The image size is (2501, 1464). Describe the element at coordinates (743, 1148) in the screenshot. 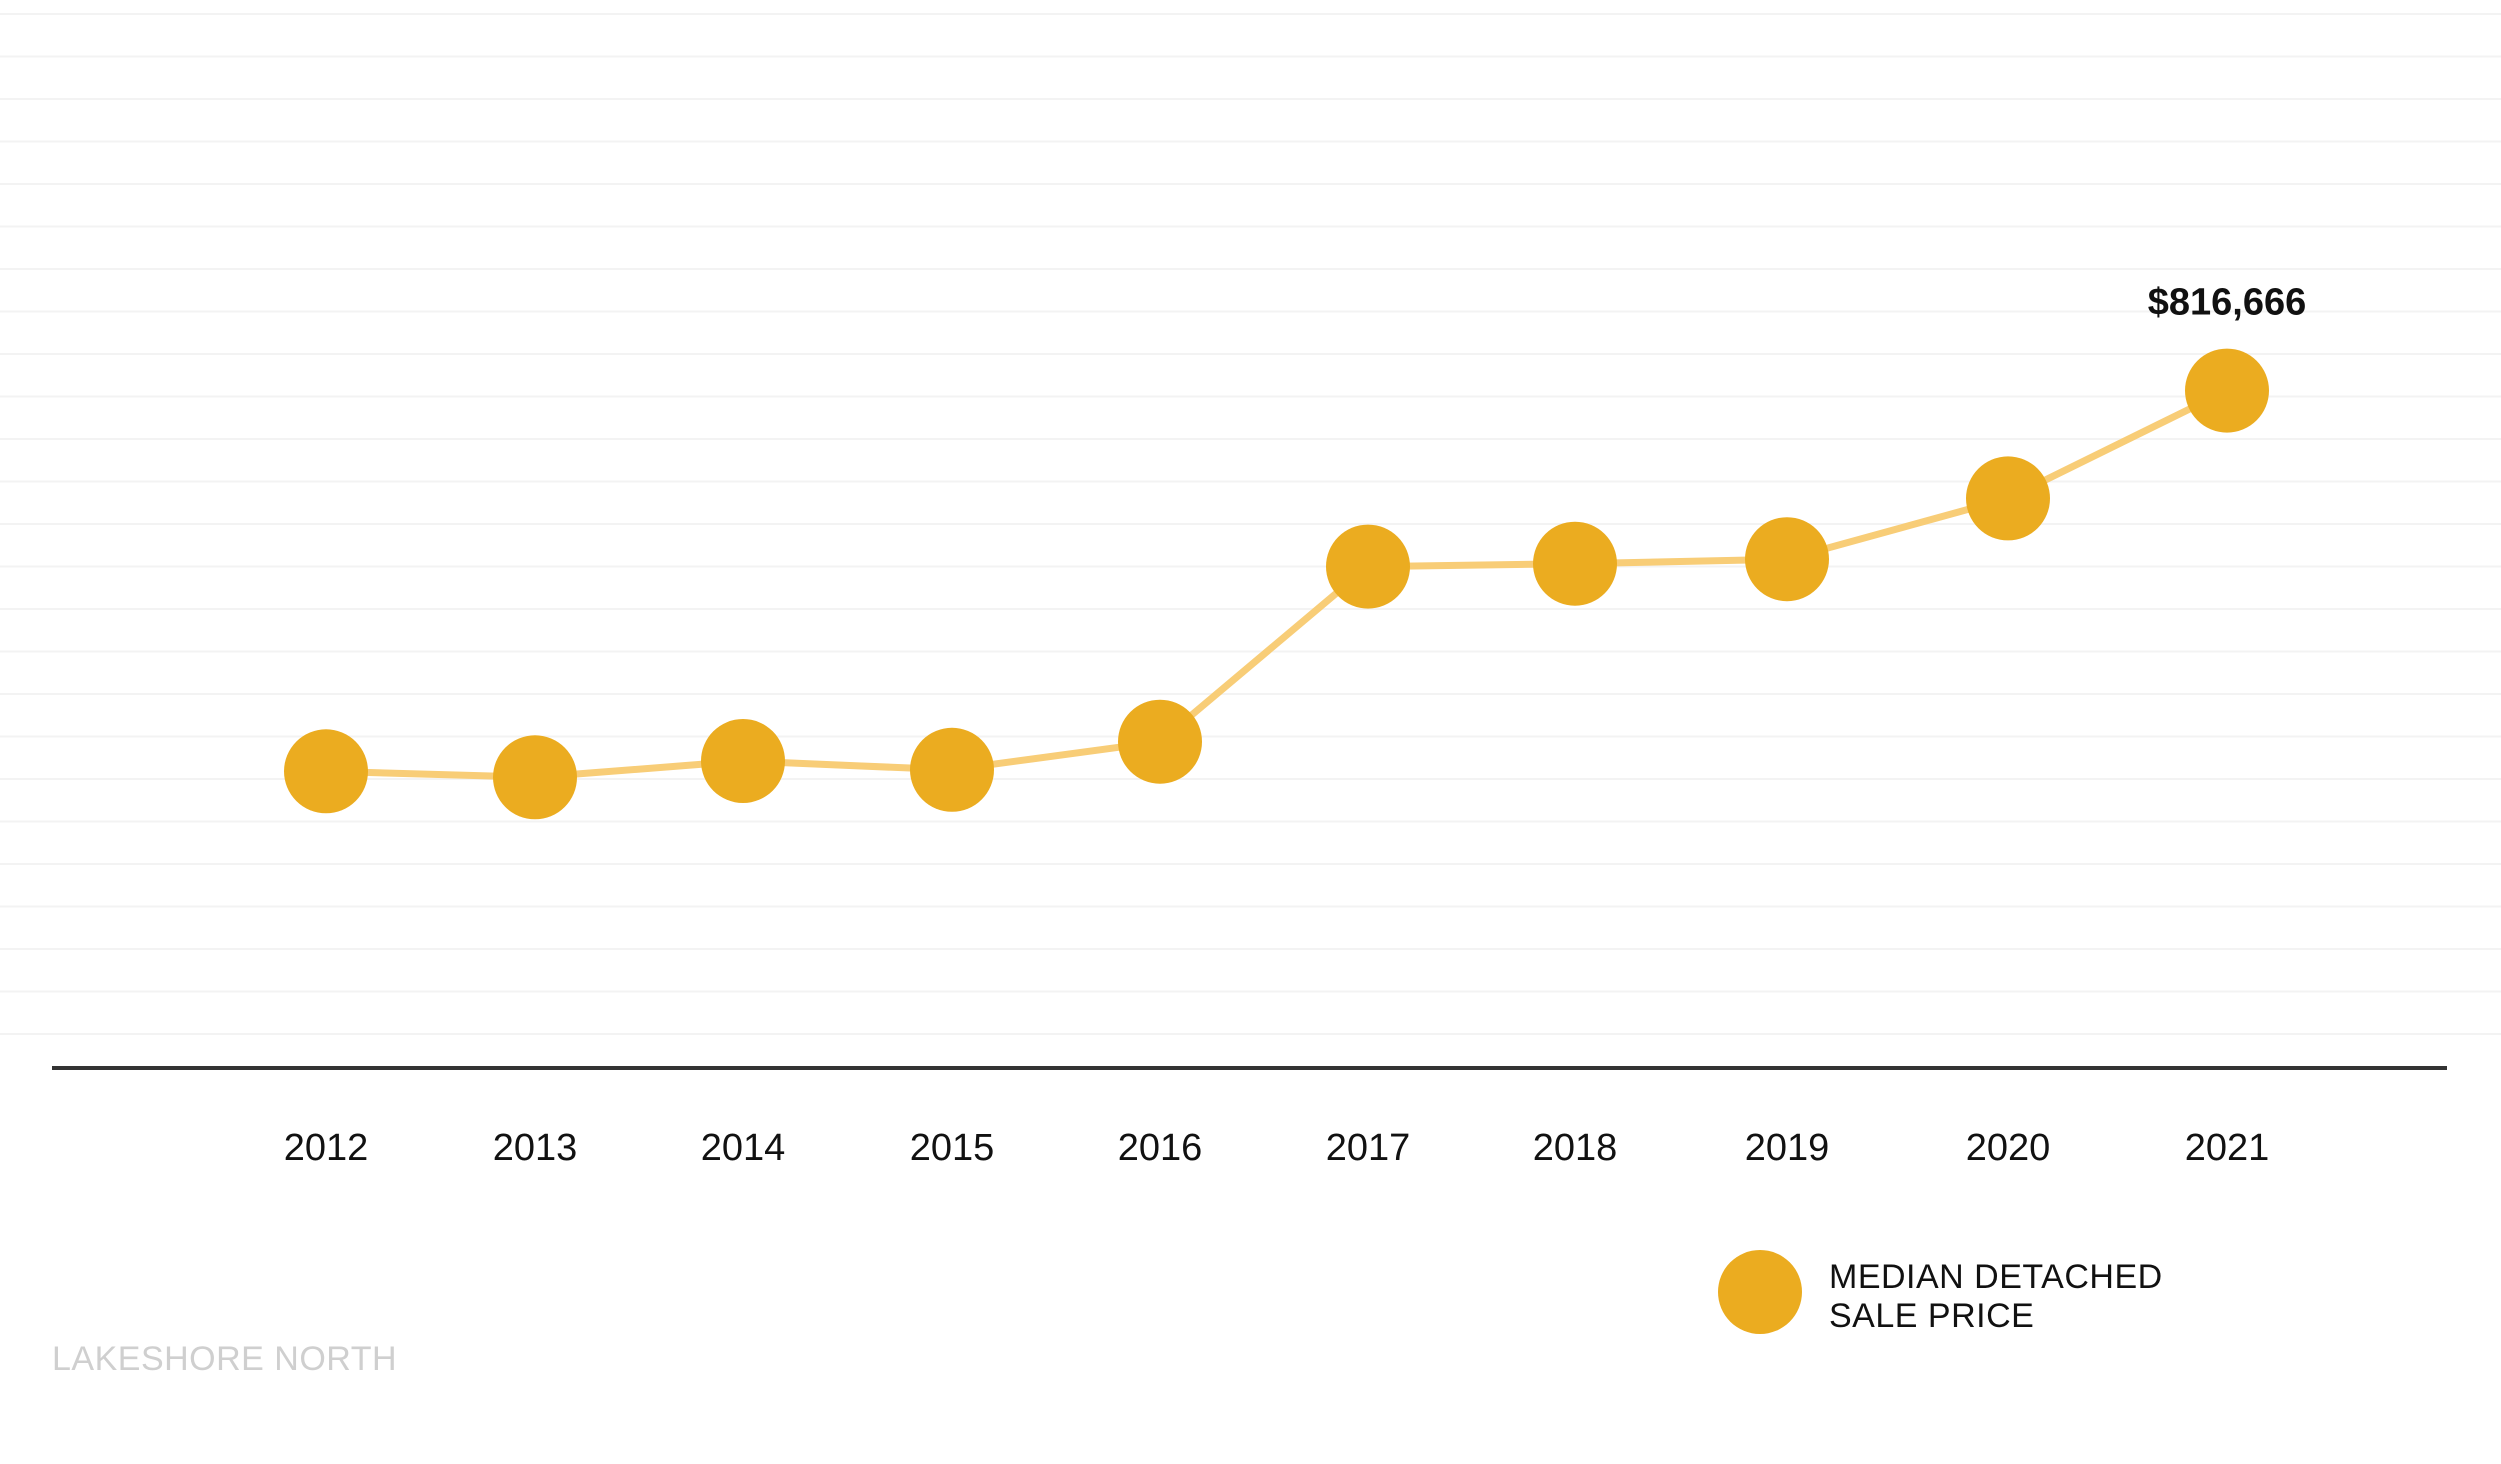

I see `x-tick-label-2014: 2014` at that location.